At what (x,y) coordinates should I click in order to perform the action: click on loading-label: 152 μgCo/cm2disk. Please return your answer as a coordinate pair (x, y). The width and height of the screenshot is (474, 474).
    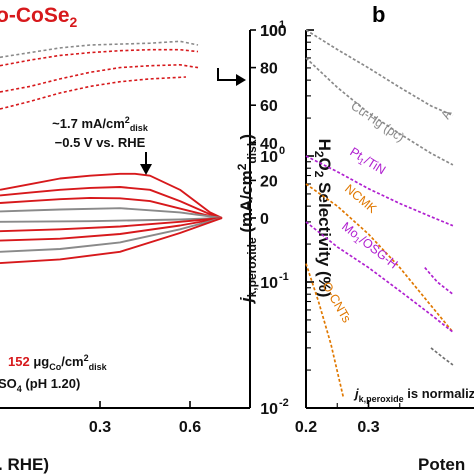
    Looking at the image, I should click on (58, 362).